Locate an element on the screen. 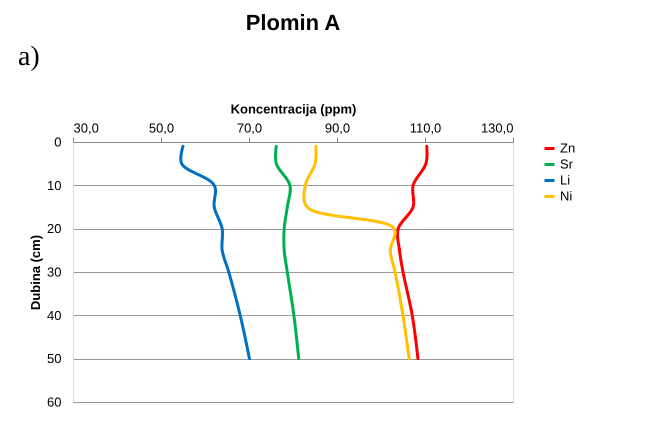 The width and height of the screenshot is (654, 446). x-tick-label: 90,0 is located at coordinates (337, 128).